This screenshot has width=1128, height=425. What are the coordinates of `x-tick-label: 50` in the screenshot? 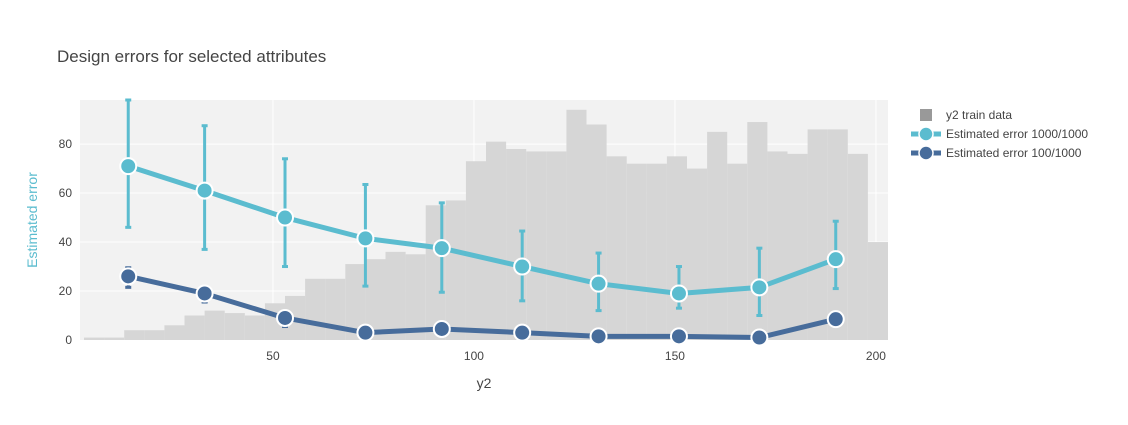 It's located at (273, 356).